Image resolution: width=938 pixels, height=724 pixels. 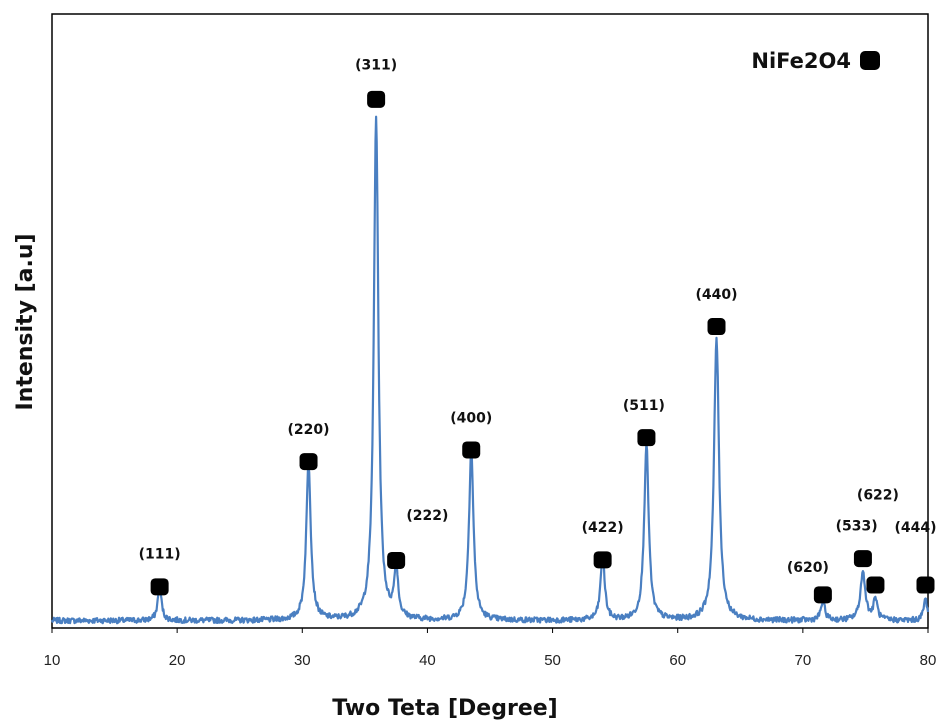 What do you see at coordinates (552, 660) in the screenshot?
I see `x-tick-label: 50` at bounding box center [552, 660].